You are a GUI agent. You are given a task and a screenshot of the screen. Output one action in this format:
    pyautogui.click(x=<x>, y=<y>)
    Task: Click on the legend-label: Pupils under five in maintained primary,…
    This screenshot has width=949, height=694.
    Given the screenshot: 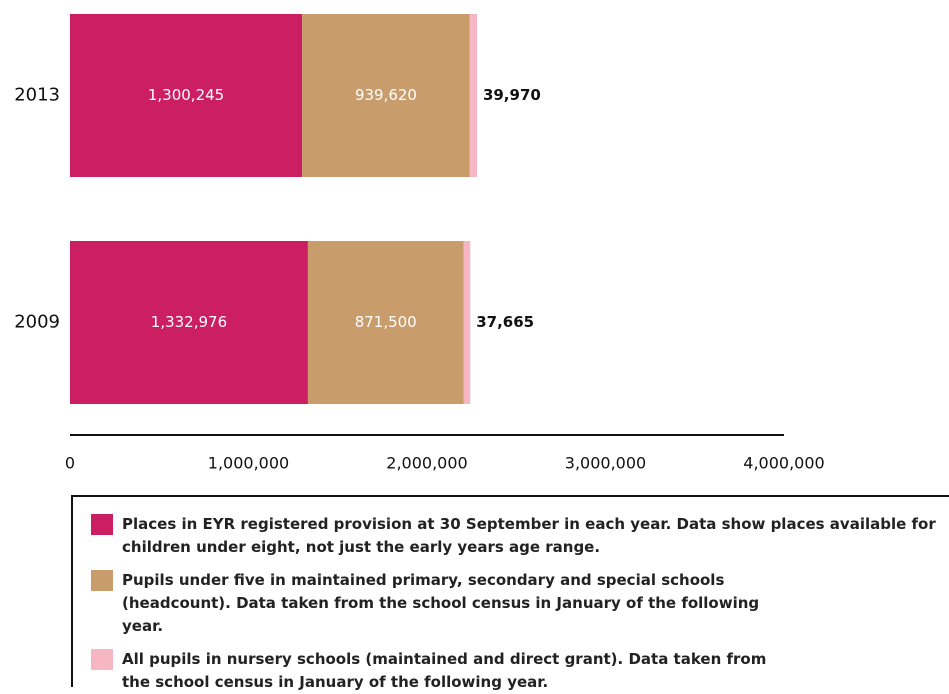 What is the action you would take?
    pyautogui.click(x=441, y=603)
    